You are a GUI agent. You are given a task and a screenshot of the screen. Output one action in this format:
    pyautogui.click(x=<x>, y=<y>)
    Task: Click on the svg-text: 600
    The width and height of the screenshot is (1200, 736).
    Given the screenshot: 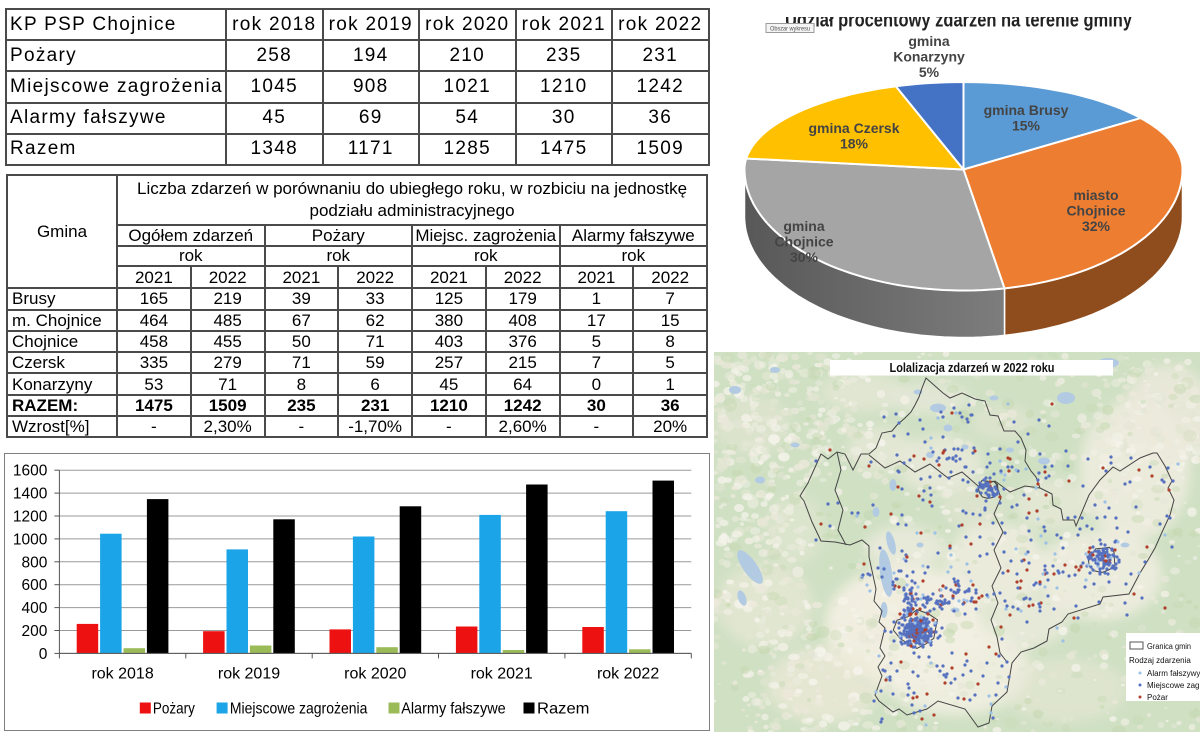 What is the action you would take?
    pyautogui.click(x=35, y=585)
    